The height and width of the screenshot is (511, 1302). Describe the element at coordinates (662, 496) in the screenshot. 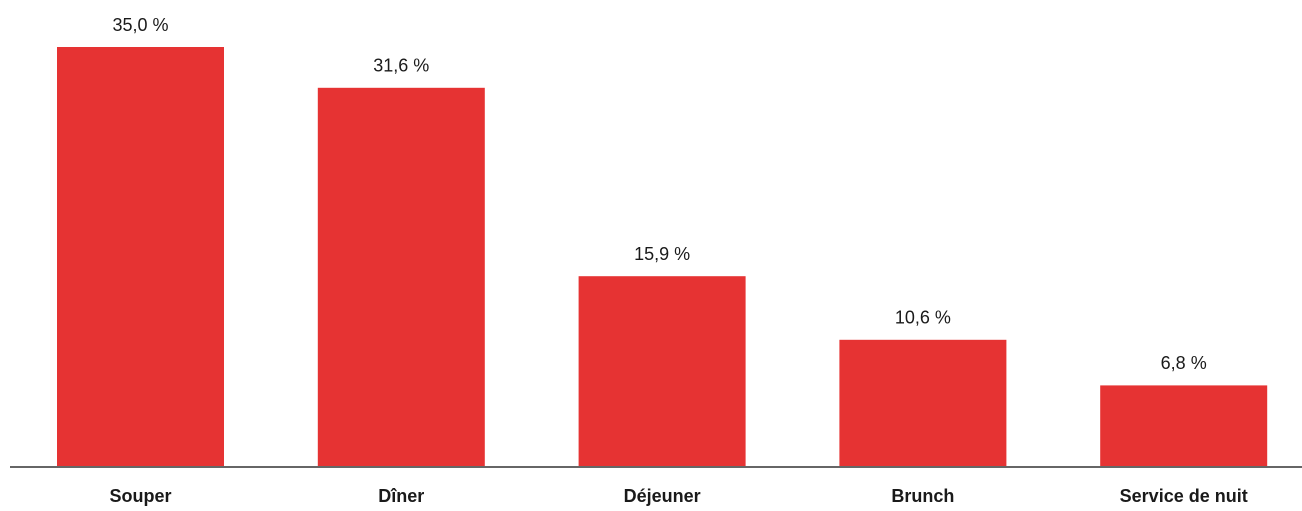

I see `x-tick-label: Déjeuner` at that location.